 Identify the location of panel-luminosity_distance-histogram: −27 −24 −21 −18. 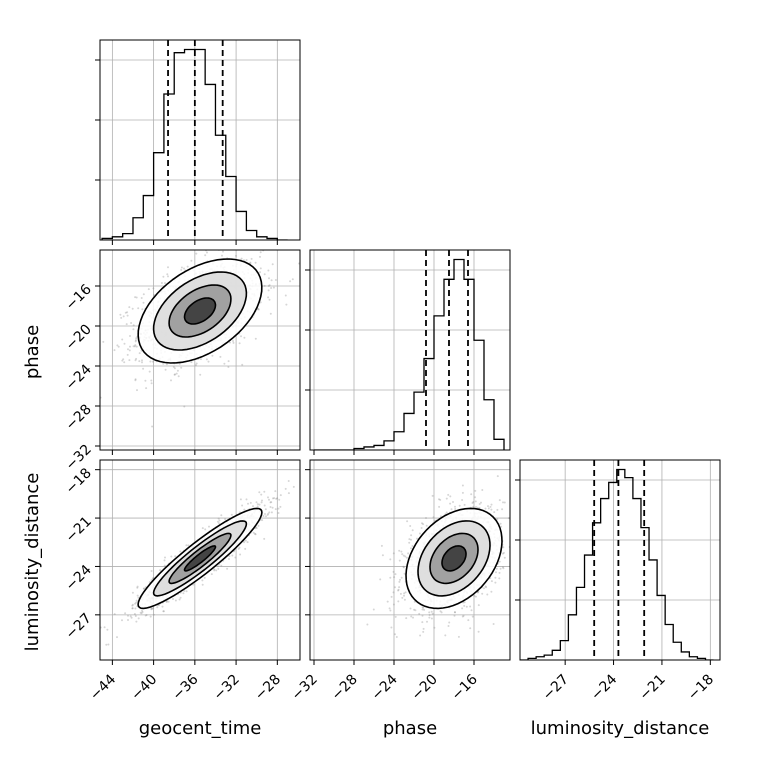
(618, 581).